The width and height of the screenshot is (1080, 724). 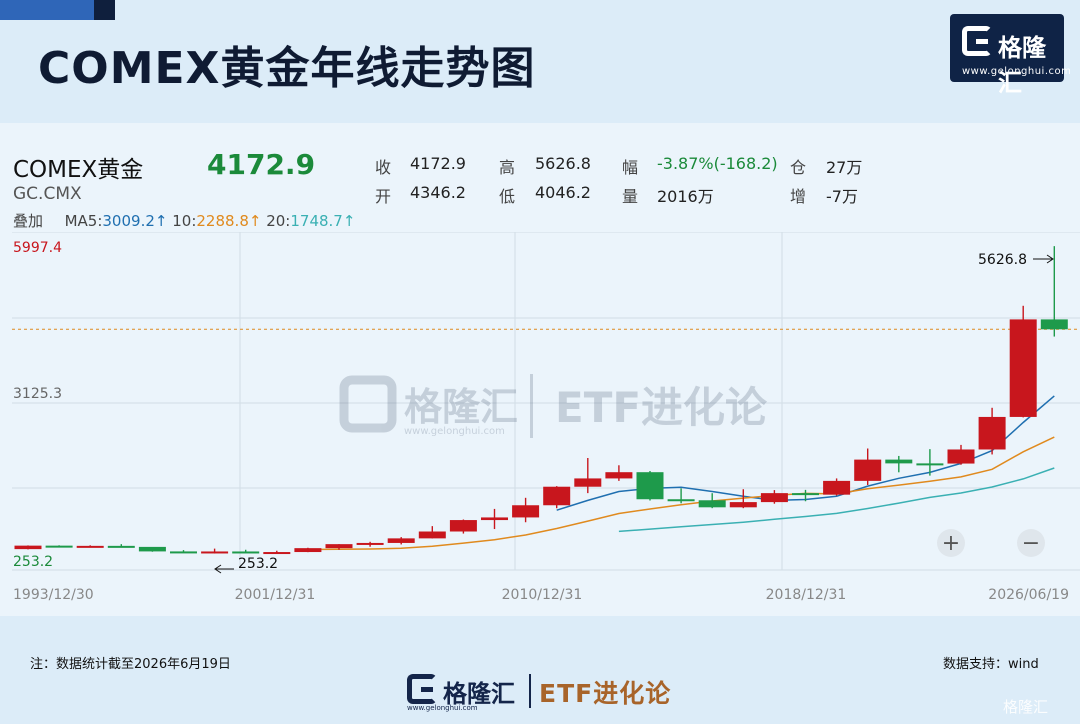 I want to click on candle-2021, so click(x=899, y=464).